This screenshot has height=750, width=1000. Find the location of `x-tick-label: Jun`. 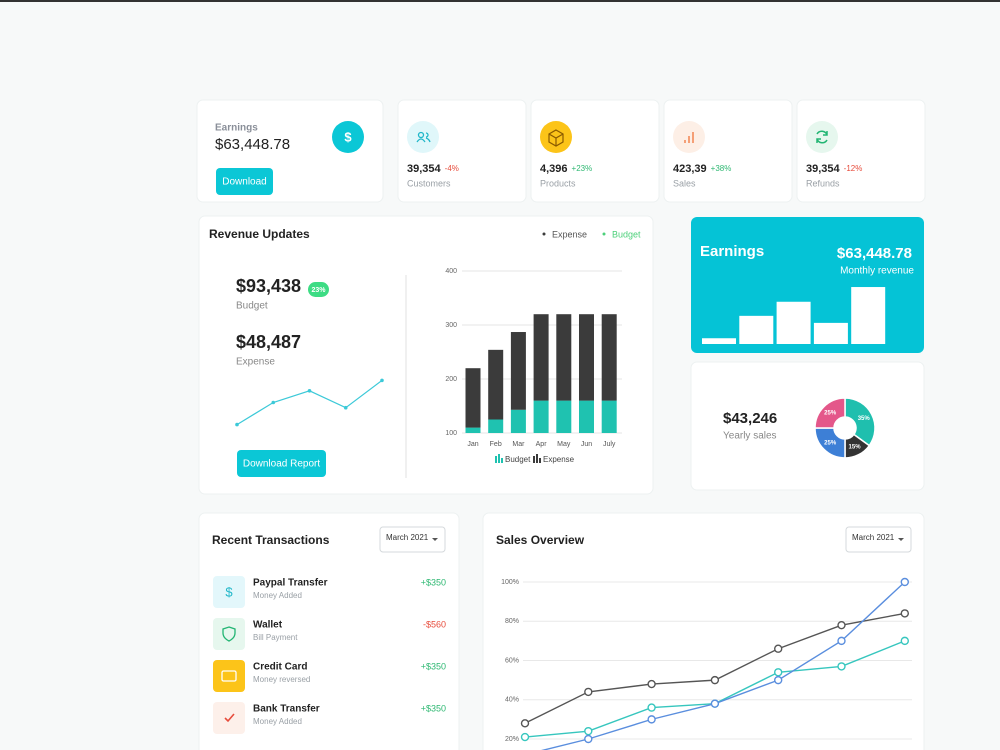

x-tick-label: Jun is located at coordinates (586, 444).